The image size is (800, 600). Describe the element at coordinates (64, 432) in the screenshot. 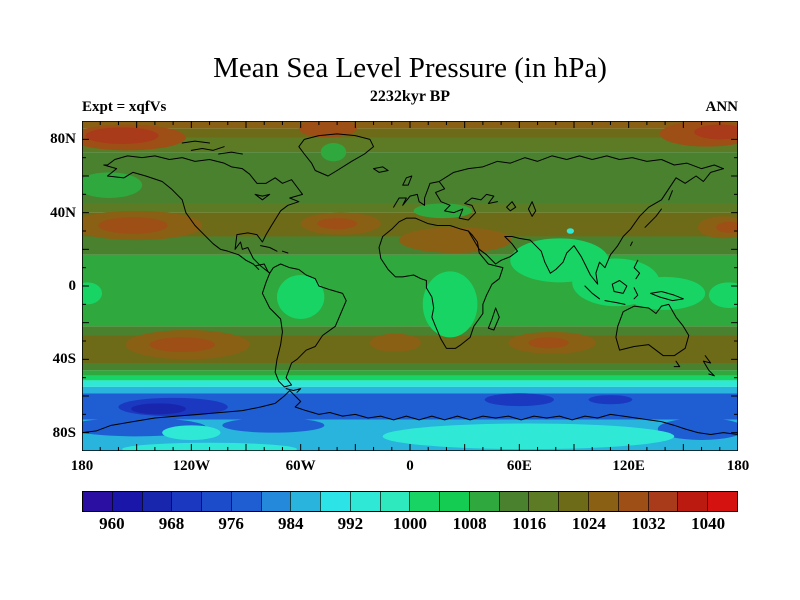

I see `lat-label: 80S` at that location.